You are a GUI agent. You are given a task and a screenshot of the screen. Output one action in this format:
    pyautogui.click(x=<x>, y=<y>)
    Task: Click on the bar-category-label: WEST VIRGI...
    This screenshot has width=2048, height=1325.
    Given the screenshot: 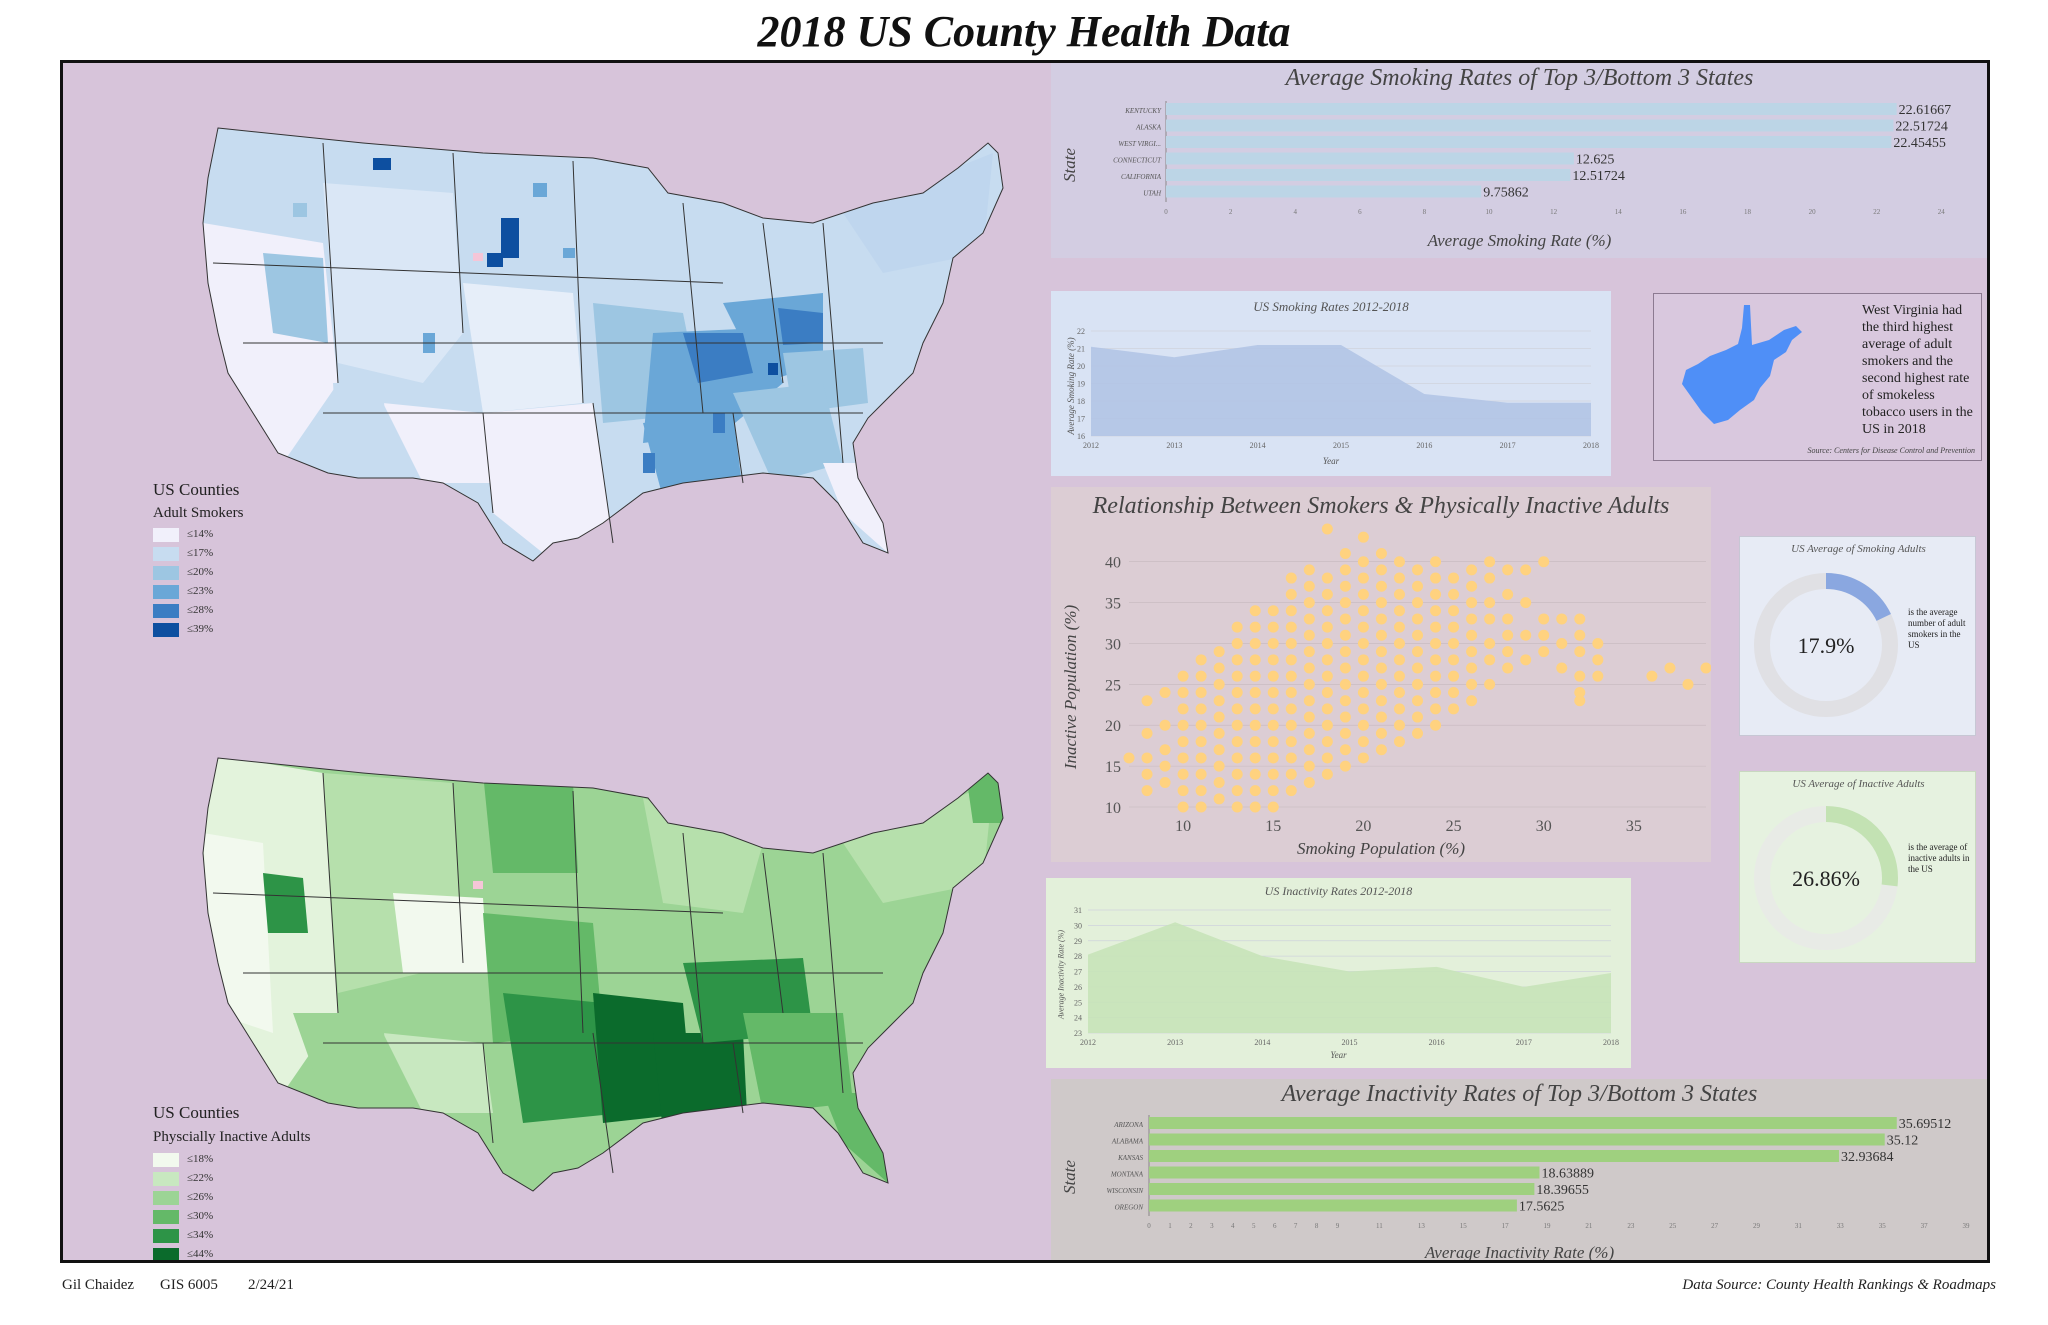 What is the action you would take?
    pyautogui.click(x=1139, y=144)
    